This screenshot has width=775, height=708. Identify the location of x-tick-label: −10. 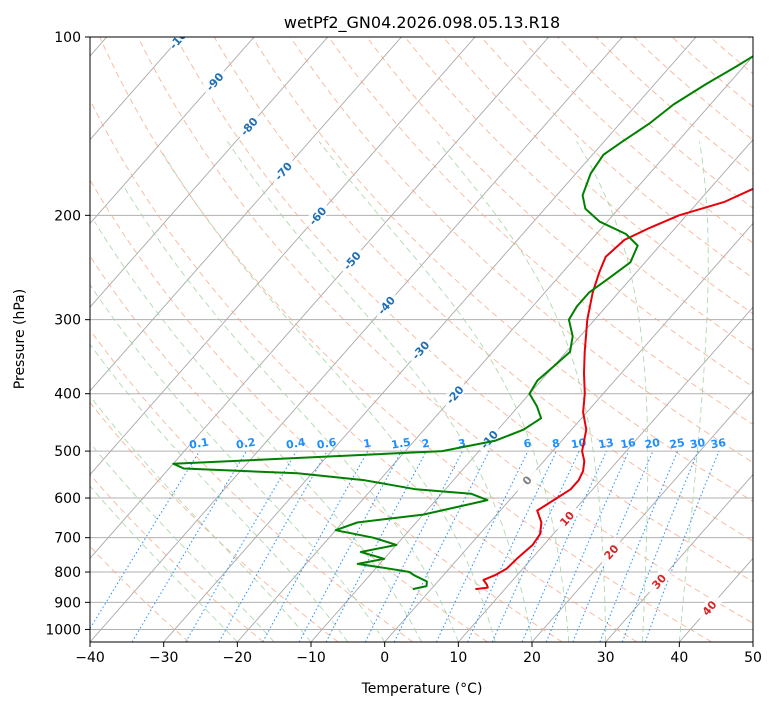
(311, 658).